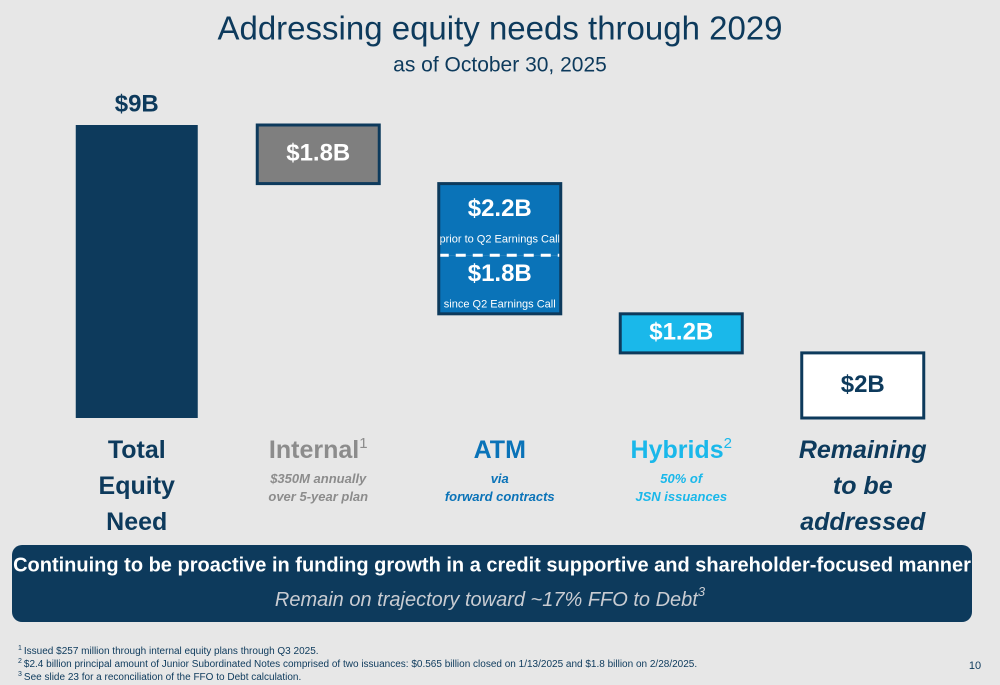 The height and width of the screenshot is (685, 1000). What do you see at coordinates (137, 103) in the screenshot?
I see `value-label: $9B` at bounding box center [137, 103].